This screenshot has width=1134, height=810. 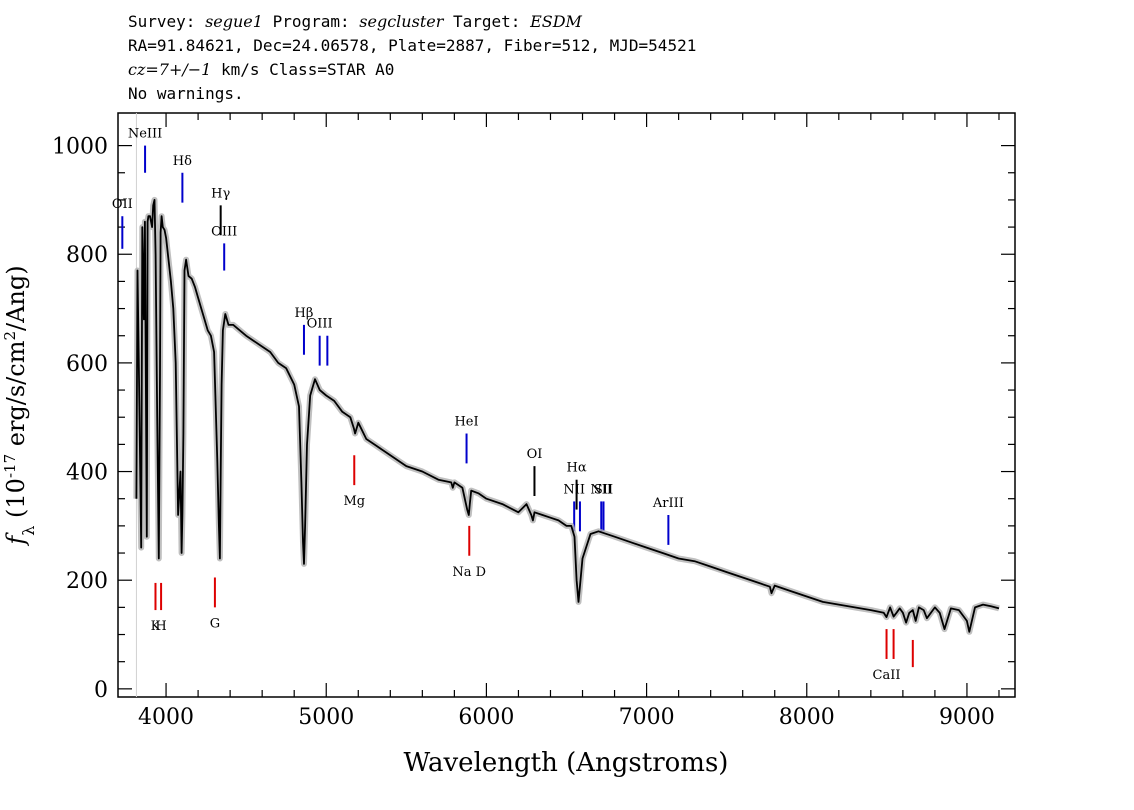 I want to click on x-tick-label: 9000, so click(x=967, y=717).